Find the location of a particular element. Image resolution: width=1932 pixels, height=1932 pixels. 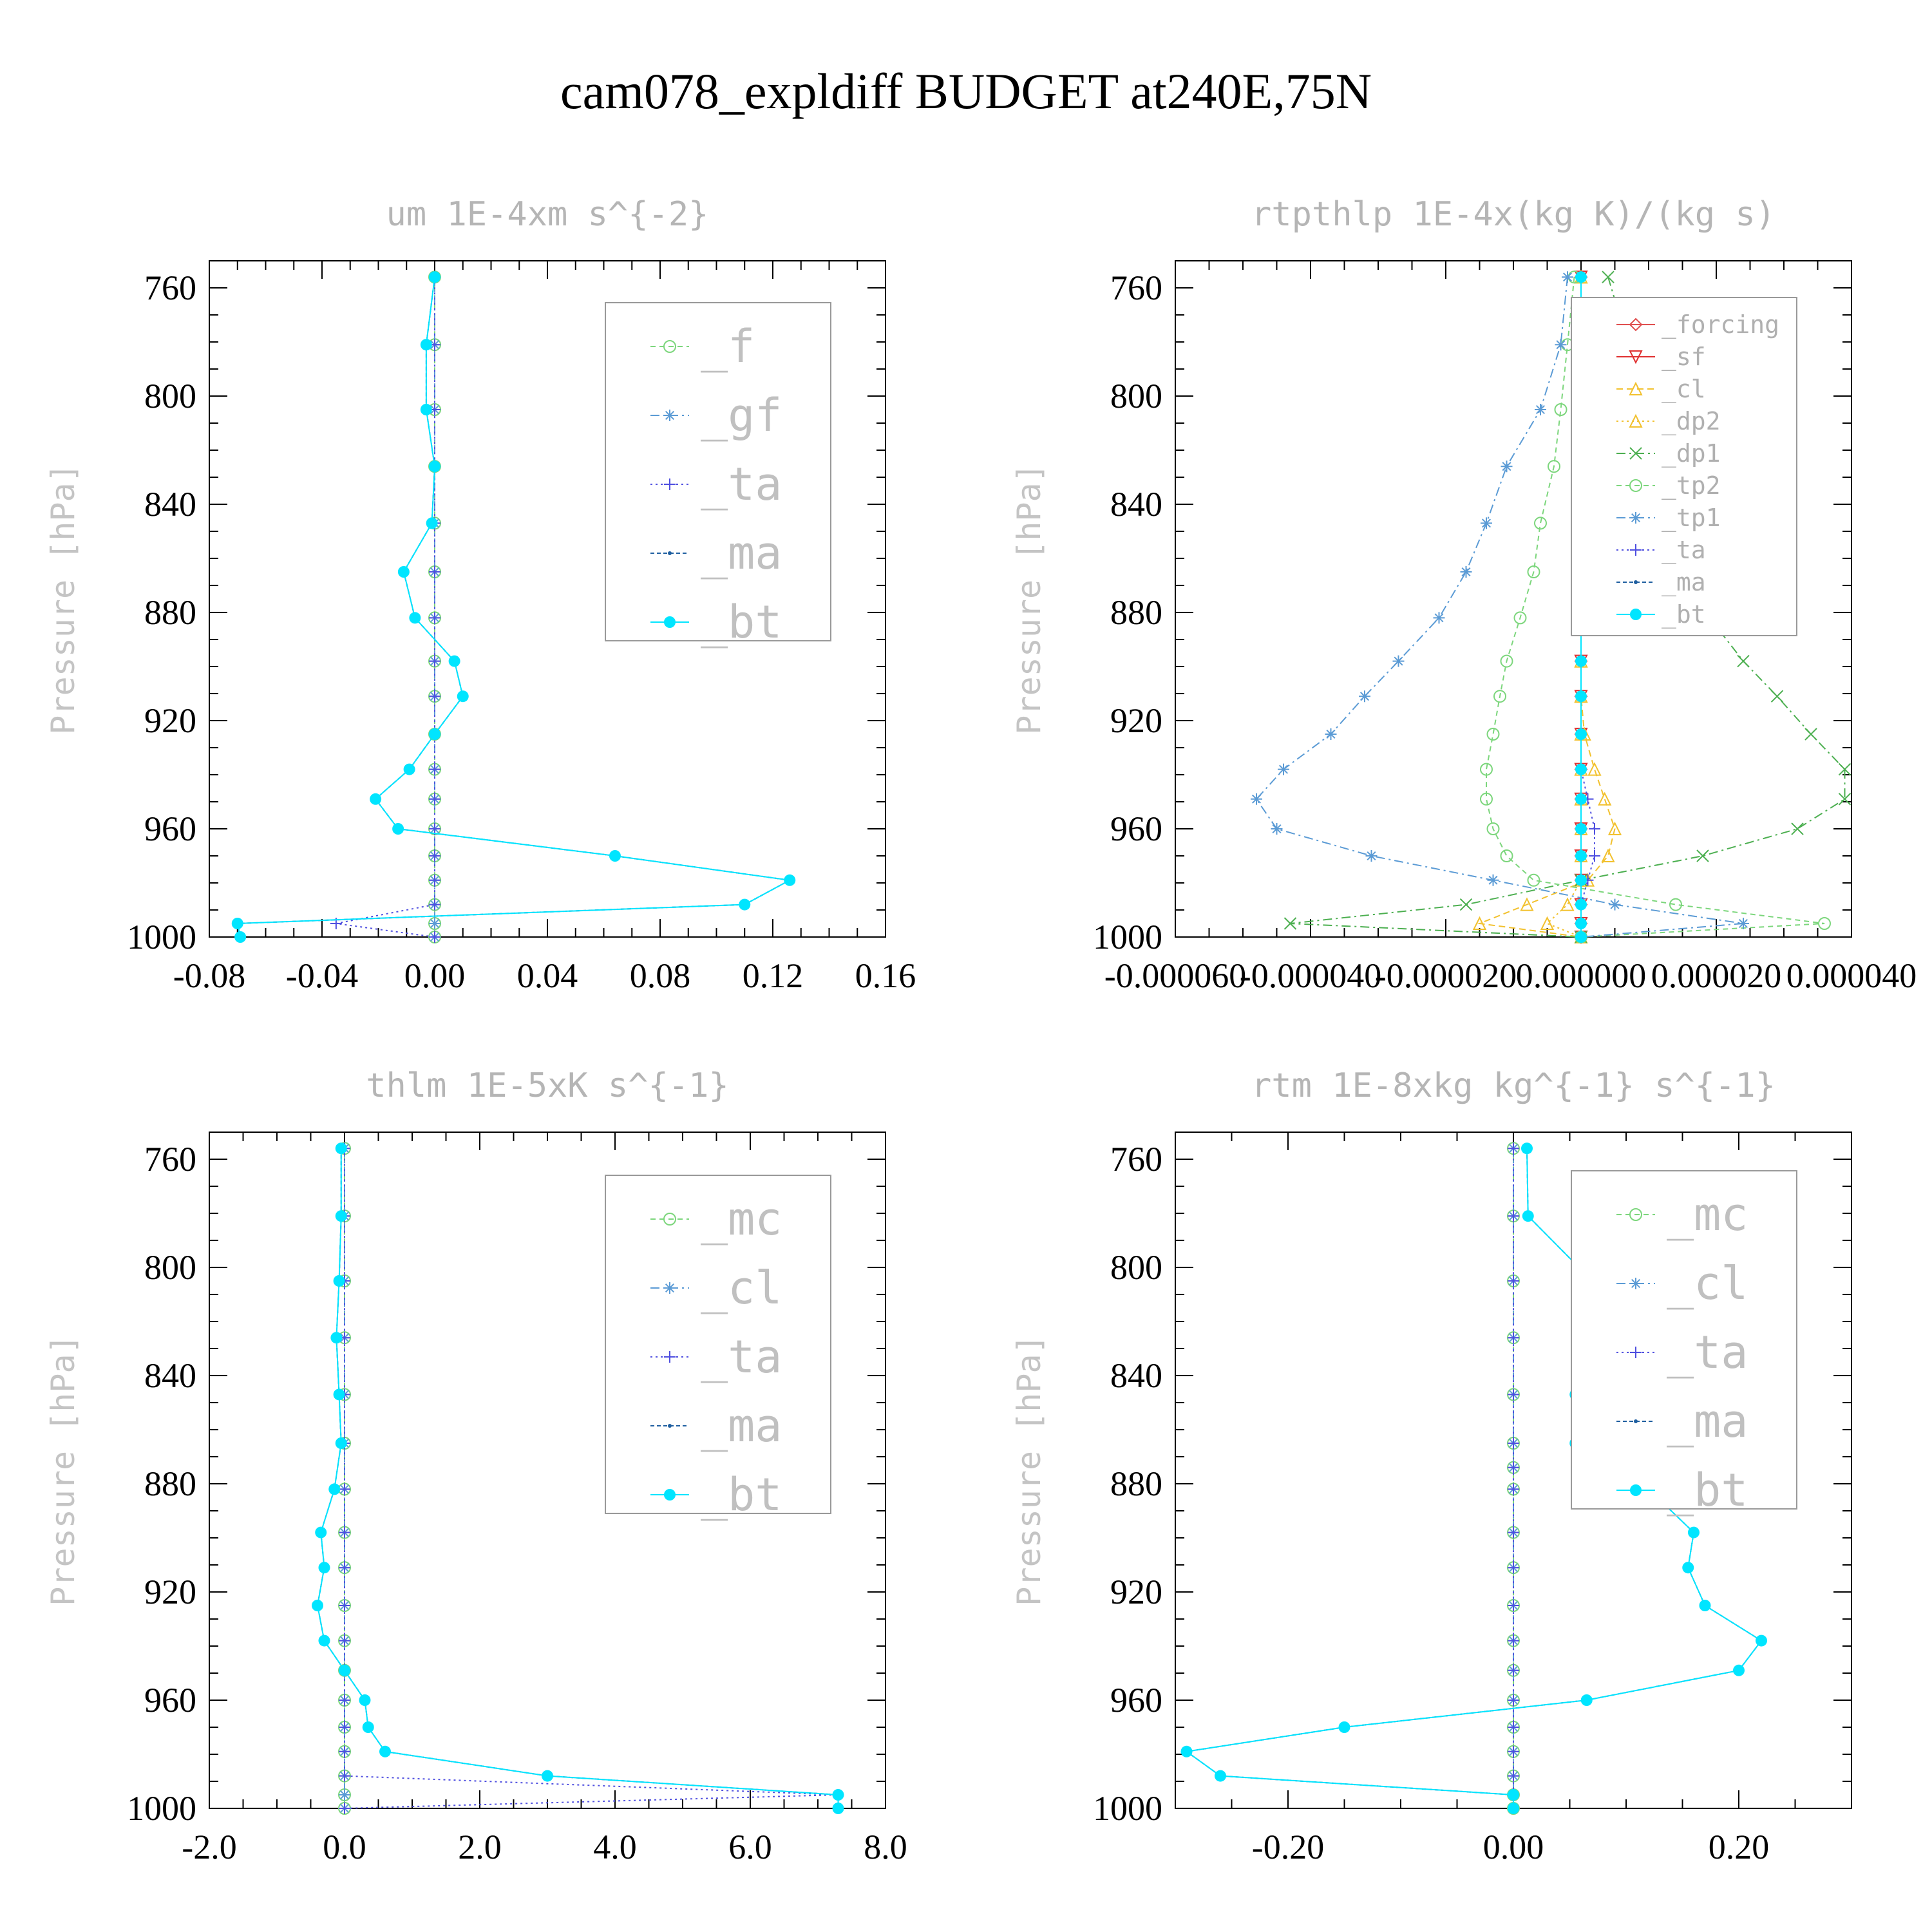

legend-label: _bt is located at coordinates (742, 1494).